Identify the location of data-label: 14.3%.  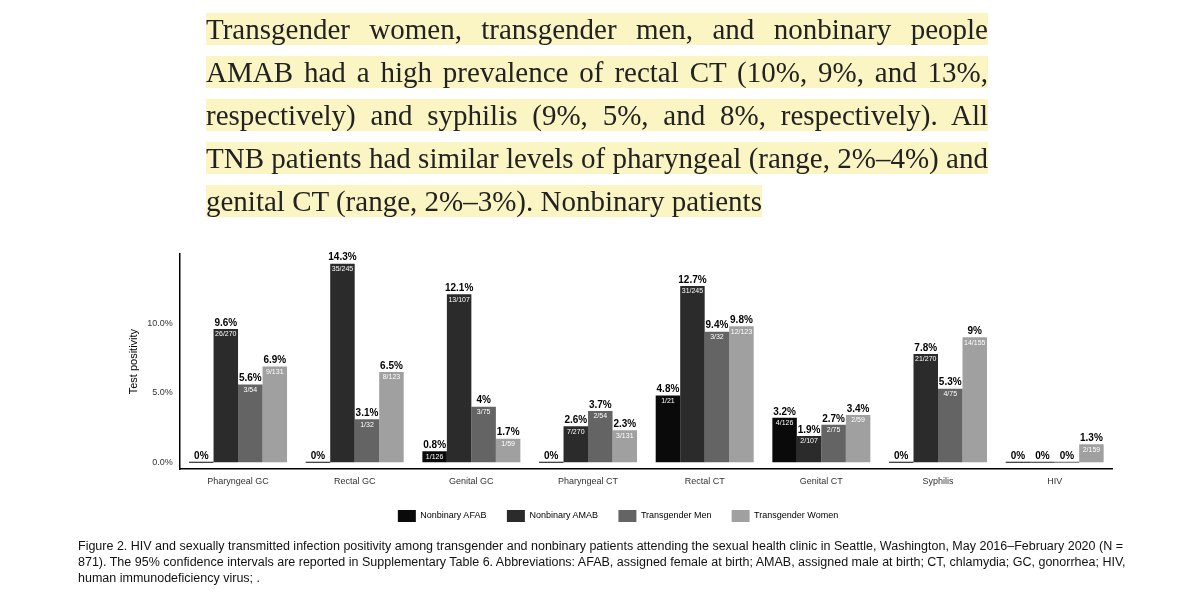
(342, 257).